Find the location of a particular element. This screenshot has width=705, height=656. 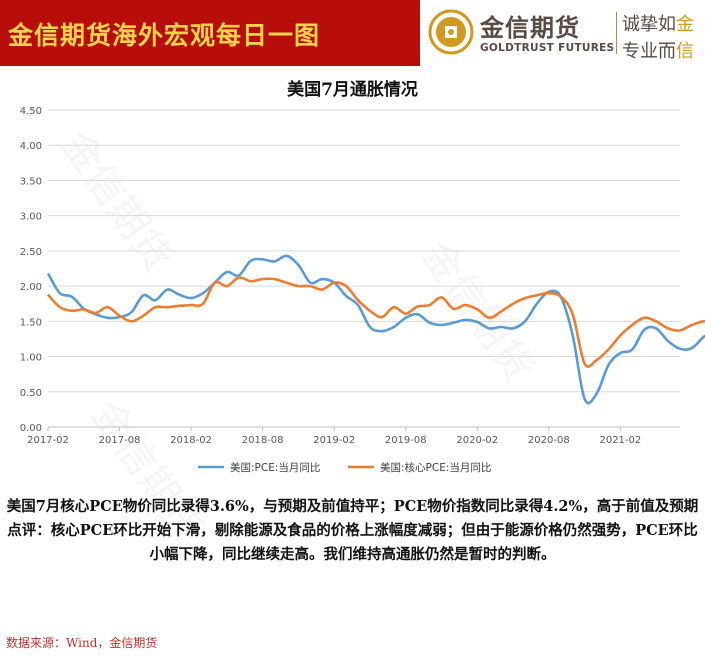

chart-title: 美国7月通胀情况 is located at coordinates (352, 90).